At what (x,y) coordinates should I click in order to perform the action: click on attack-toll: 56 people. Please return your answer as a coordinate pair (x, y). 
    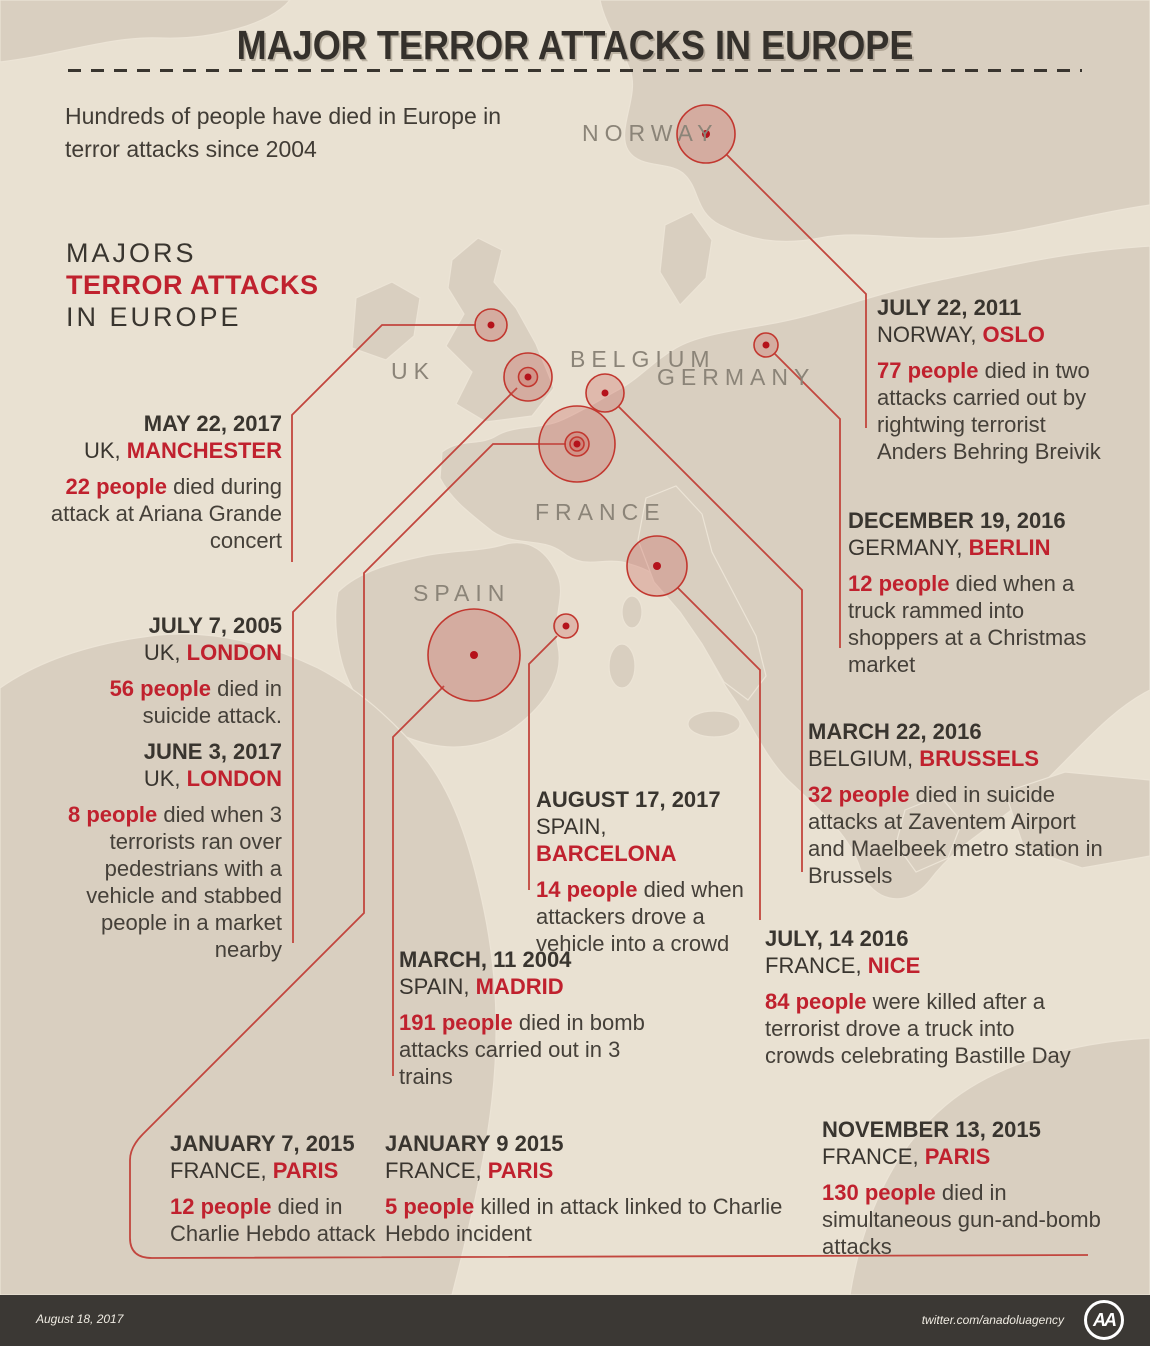
    Looking at the image, I should click on (160, 688).